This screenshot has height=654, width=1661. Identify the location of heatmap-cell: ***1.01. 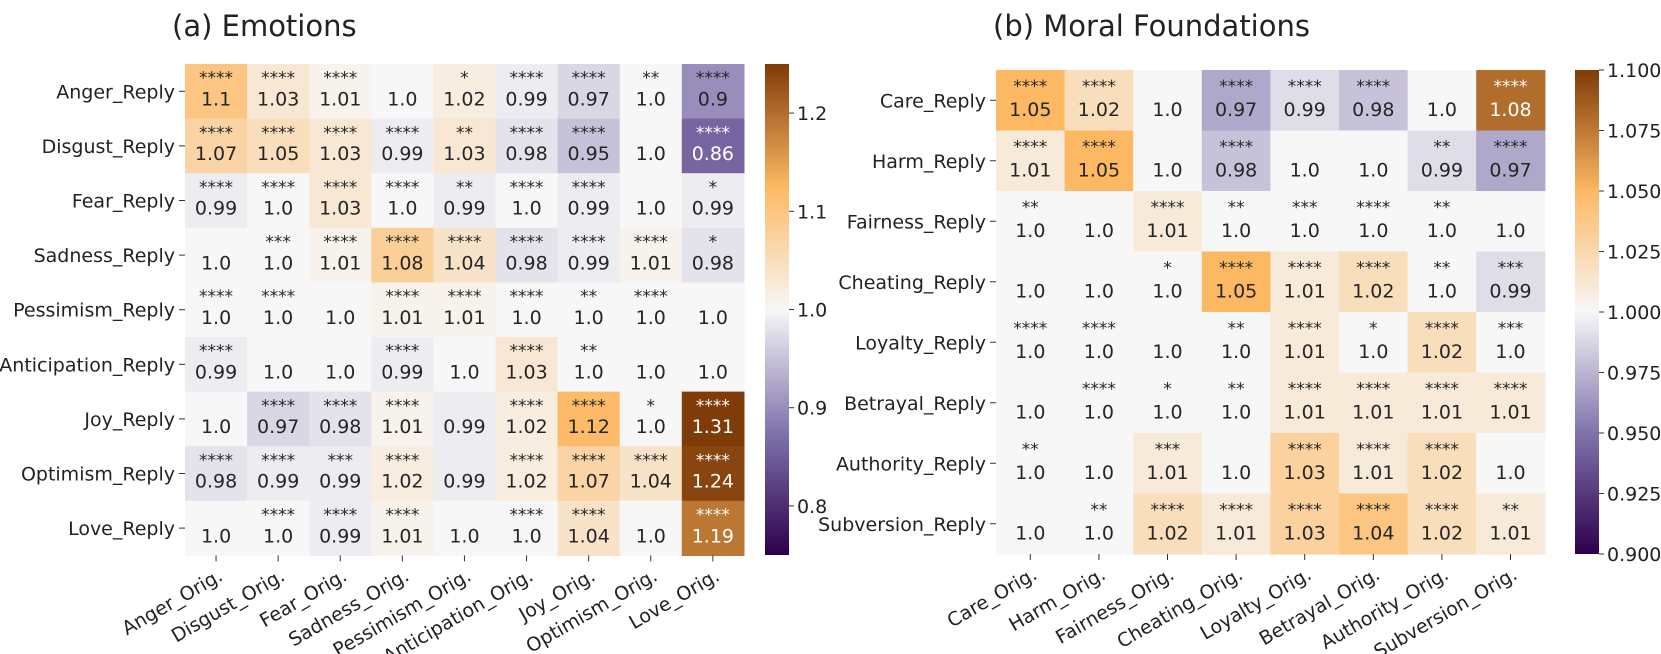
(1168, 464).